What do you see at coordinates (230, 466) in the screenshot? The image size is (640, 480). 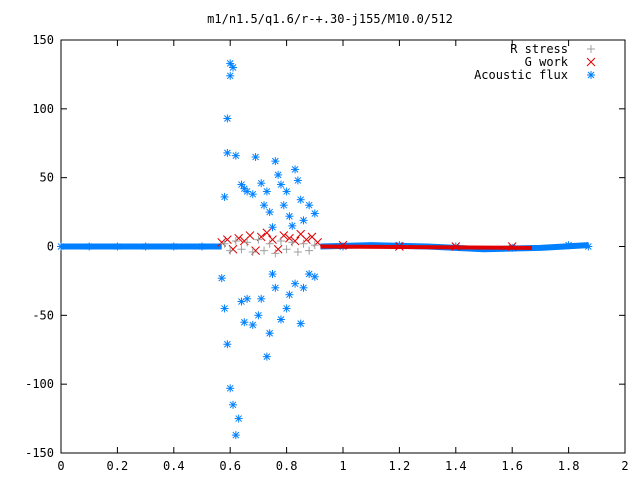 I see `x-tick-label: 0.6` at bounding box center [230, 466].